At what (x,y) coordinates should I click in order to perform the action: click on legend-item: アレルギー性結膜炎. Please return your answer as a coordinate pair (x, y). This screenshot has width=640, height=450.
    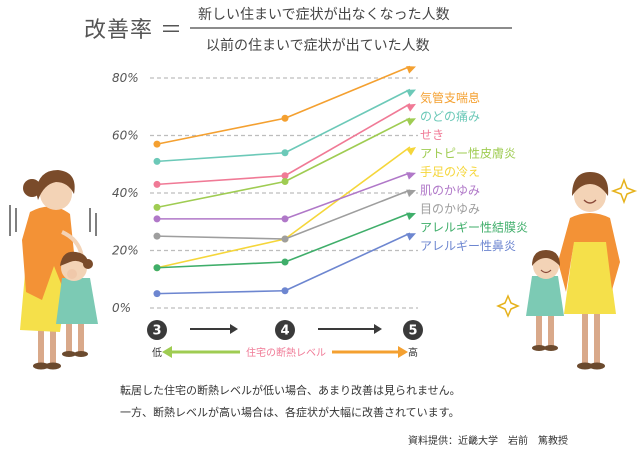
    Looking at the image, I should click on (474, 228).